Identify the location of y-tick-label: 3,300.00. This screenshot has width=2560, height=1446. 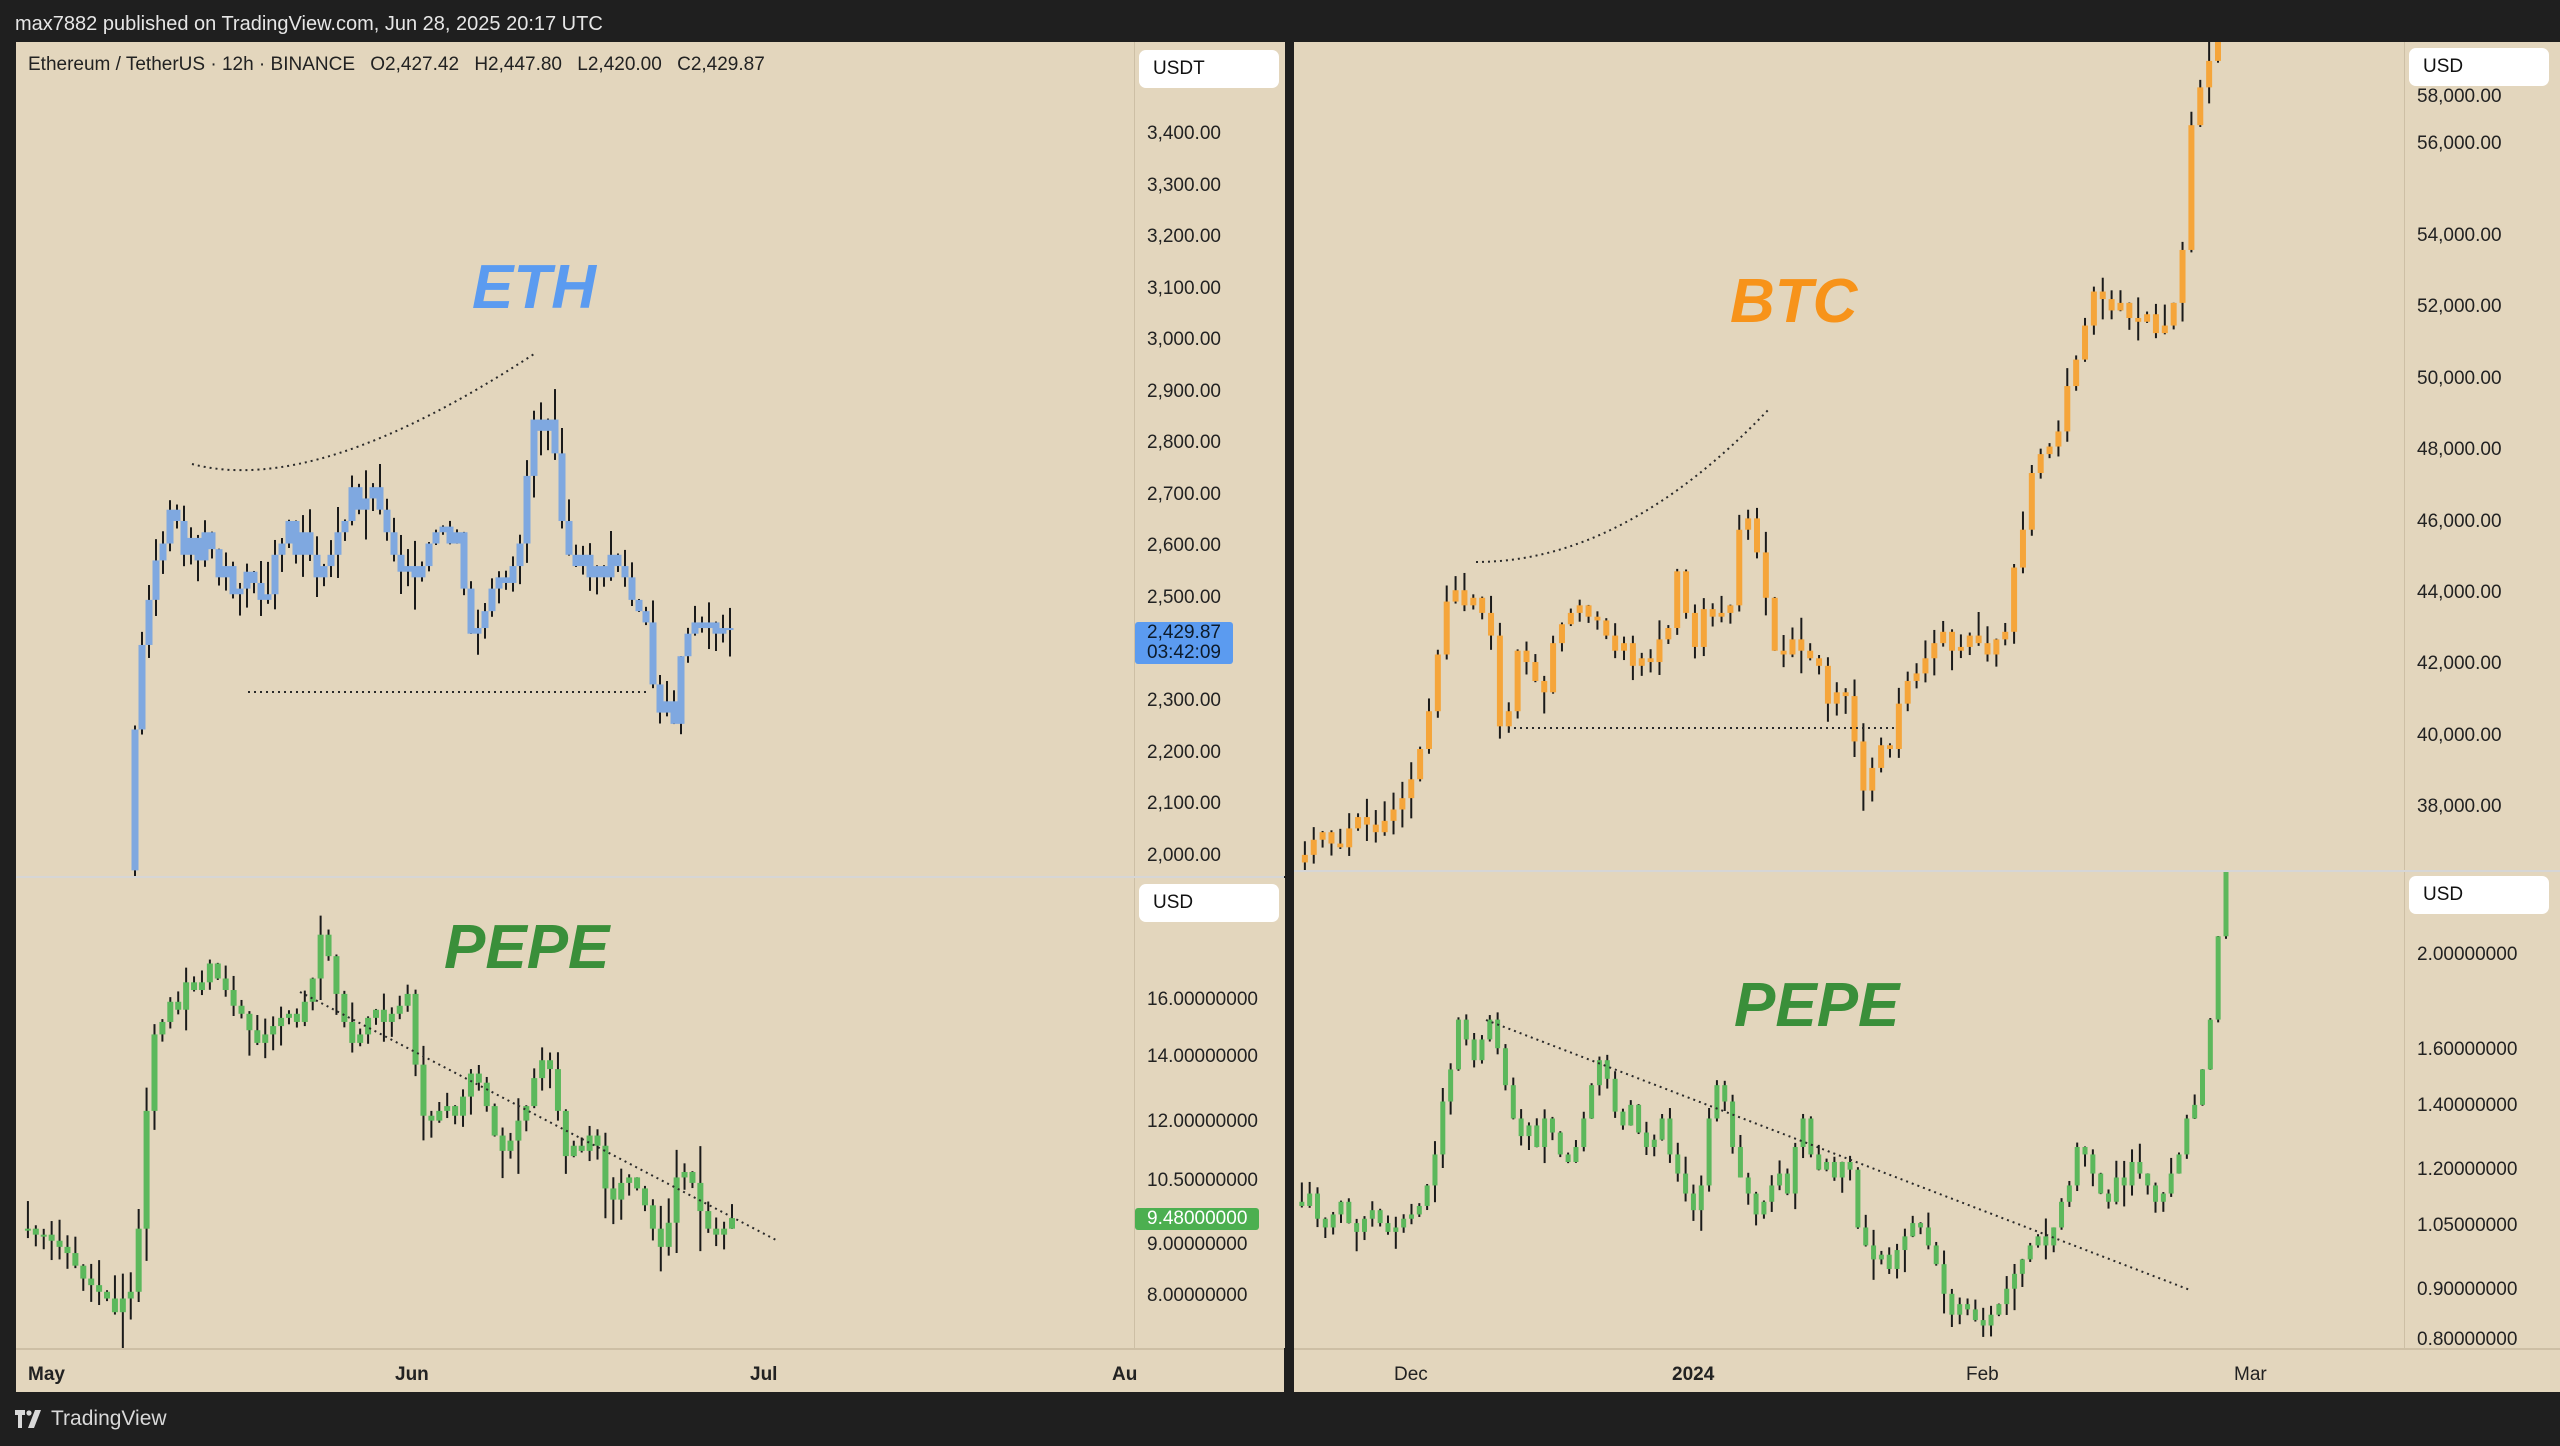
(1184, 185).